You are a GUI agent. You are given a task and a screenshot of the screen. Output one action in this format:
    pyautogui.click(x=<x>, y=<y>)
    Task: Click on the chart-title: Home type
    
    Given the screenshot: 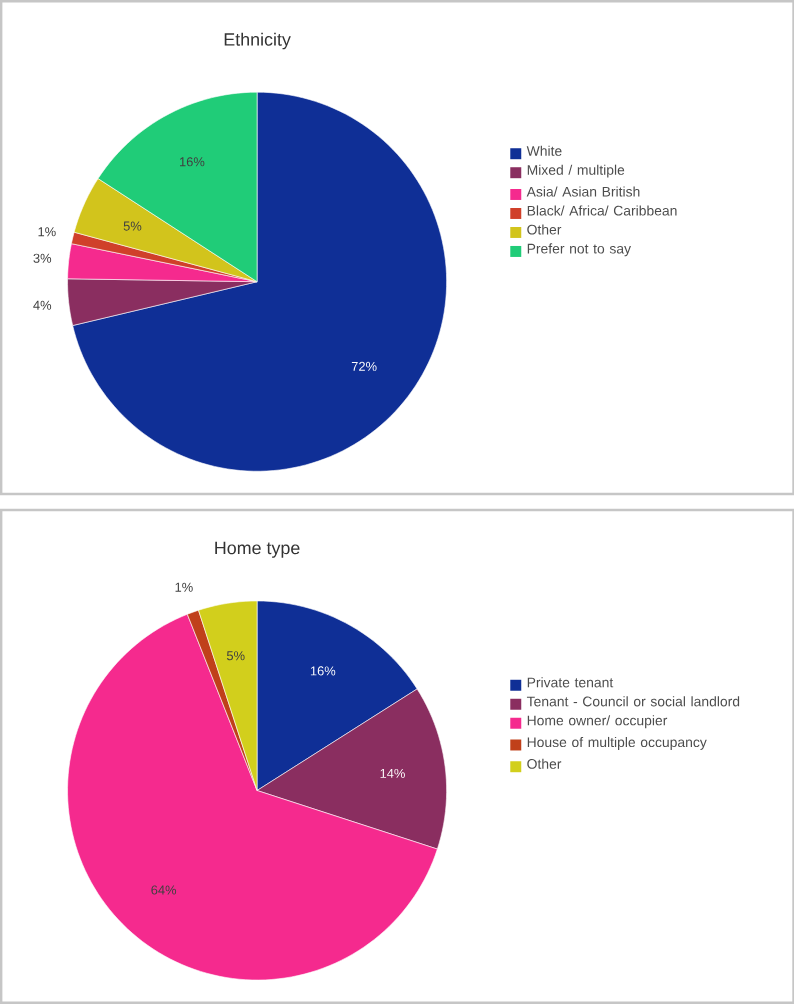 What is the action you would take?
    pyautogui.click(x=257, y=549)
    